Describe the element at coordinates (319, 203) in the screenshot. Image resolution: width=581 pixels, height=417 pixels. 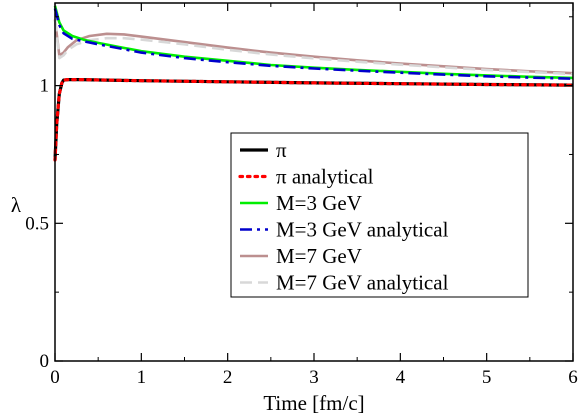
I see `legend-label-2: M=3 GeV` at that location.